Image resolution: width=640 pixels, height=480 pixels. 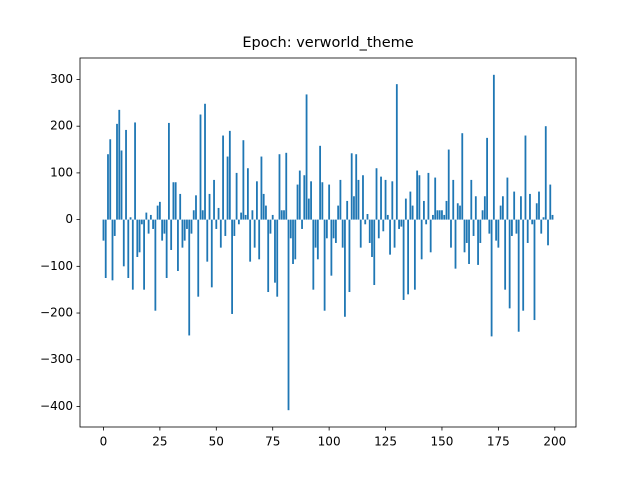 I want to click on x-tick-label: 125, so click(x=385, y=442).